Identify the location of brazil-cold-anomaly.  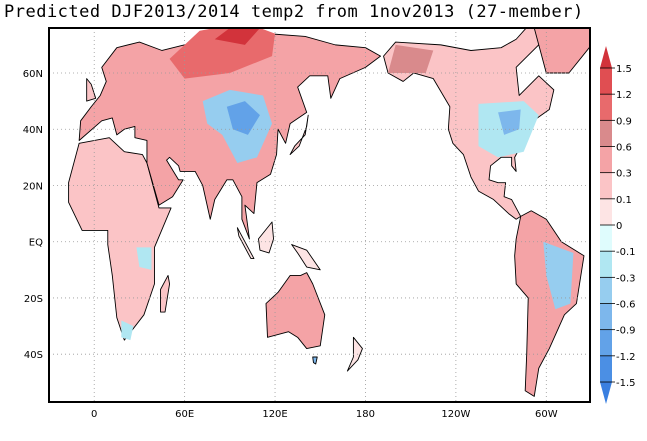
(558, 275).